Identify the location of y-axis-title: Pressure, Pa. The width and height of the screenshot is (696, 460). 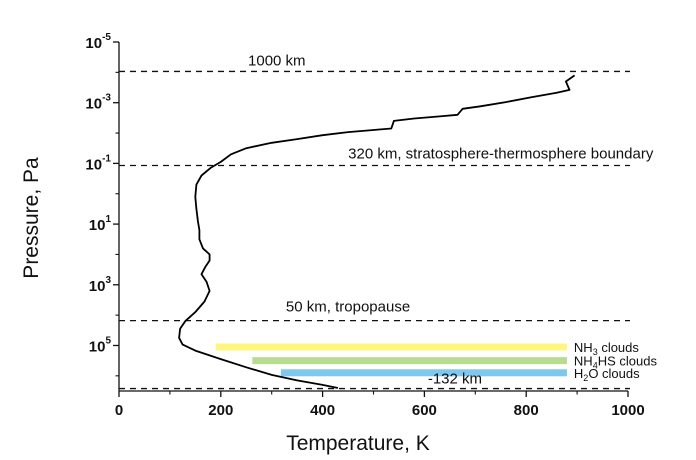
(31, 218).